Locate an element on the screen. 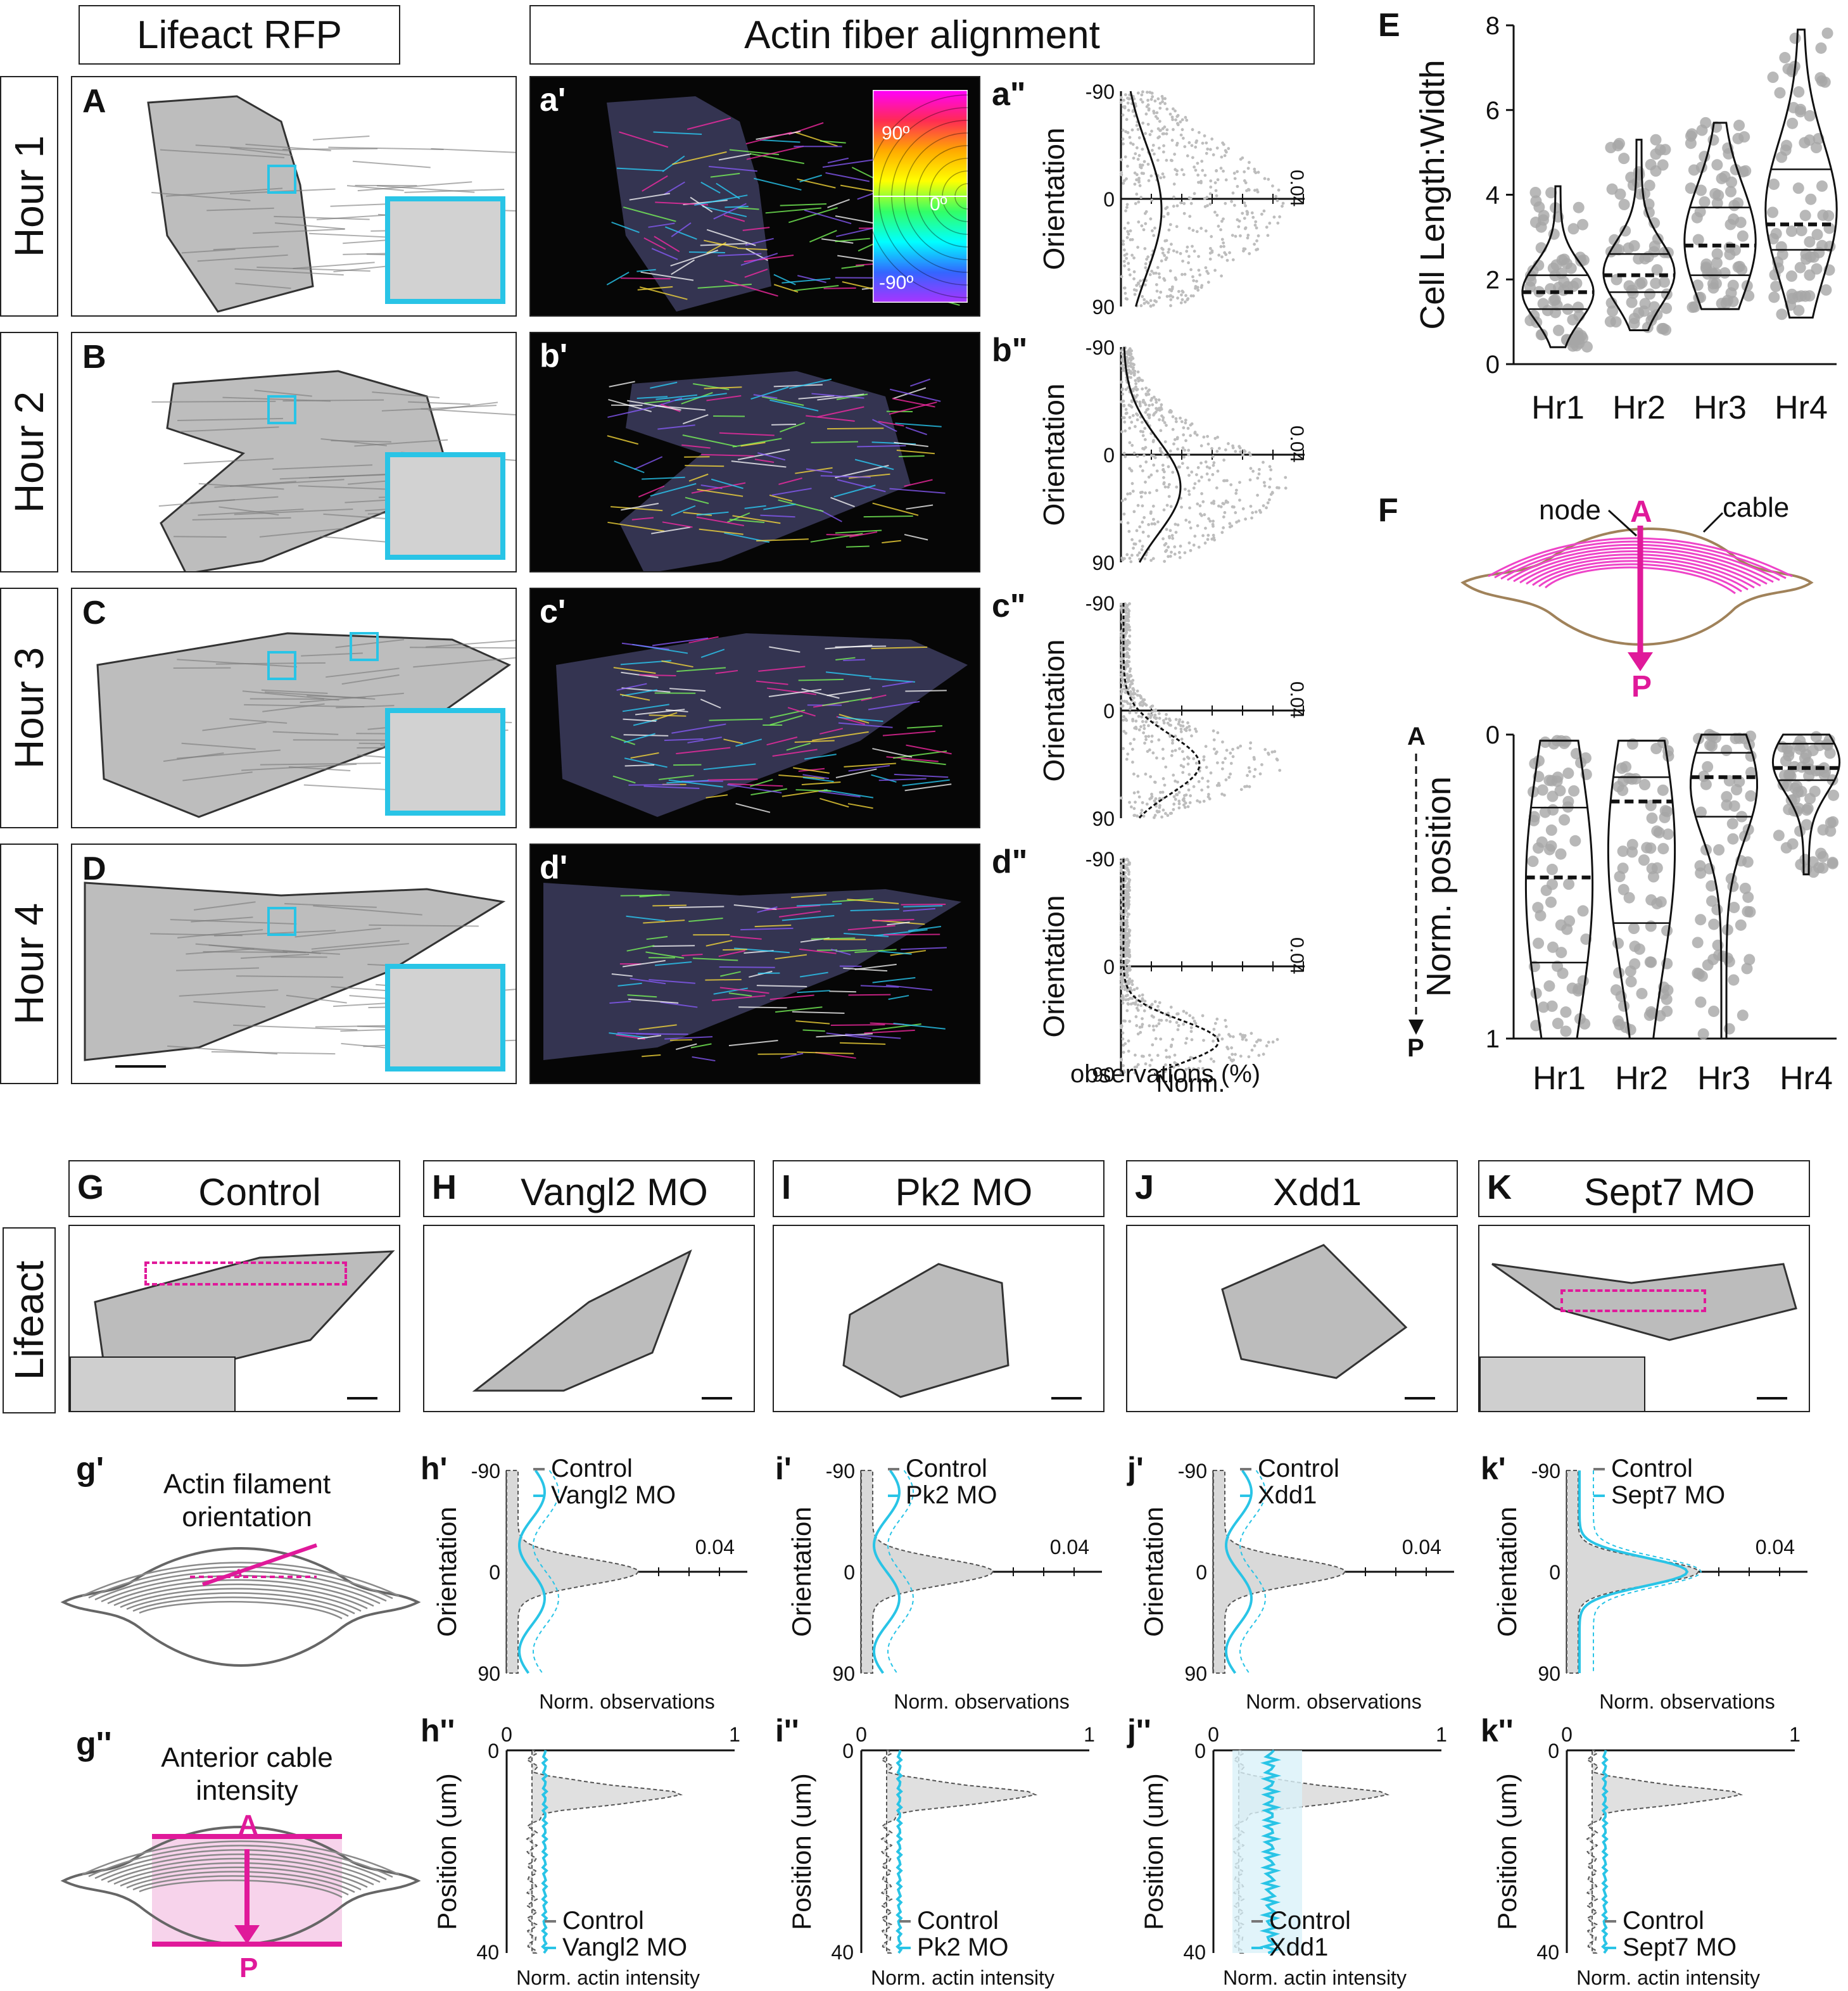 Image resolution: width=1848 pixels, height=1991 pixels. panel-letter-D: D is located at coordinates (94, 868).